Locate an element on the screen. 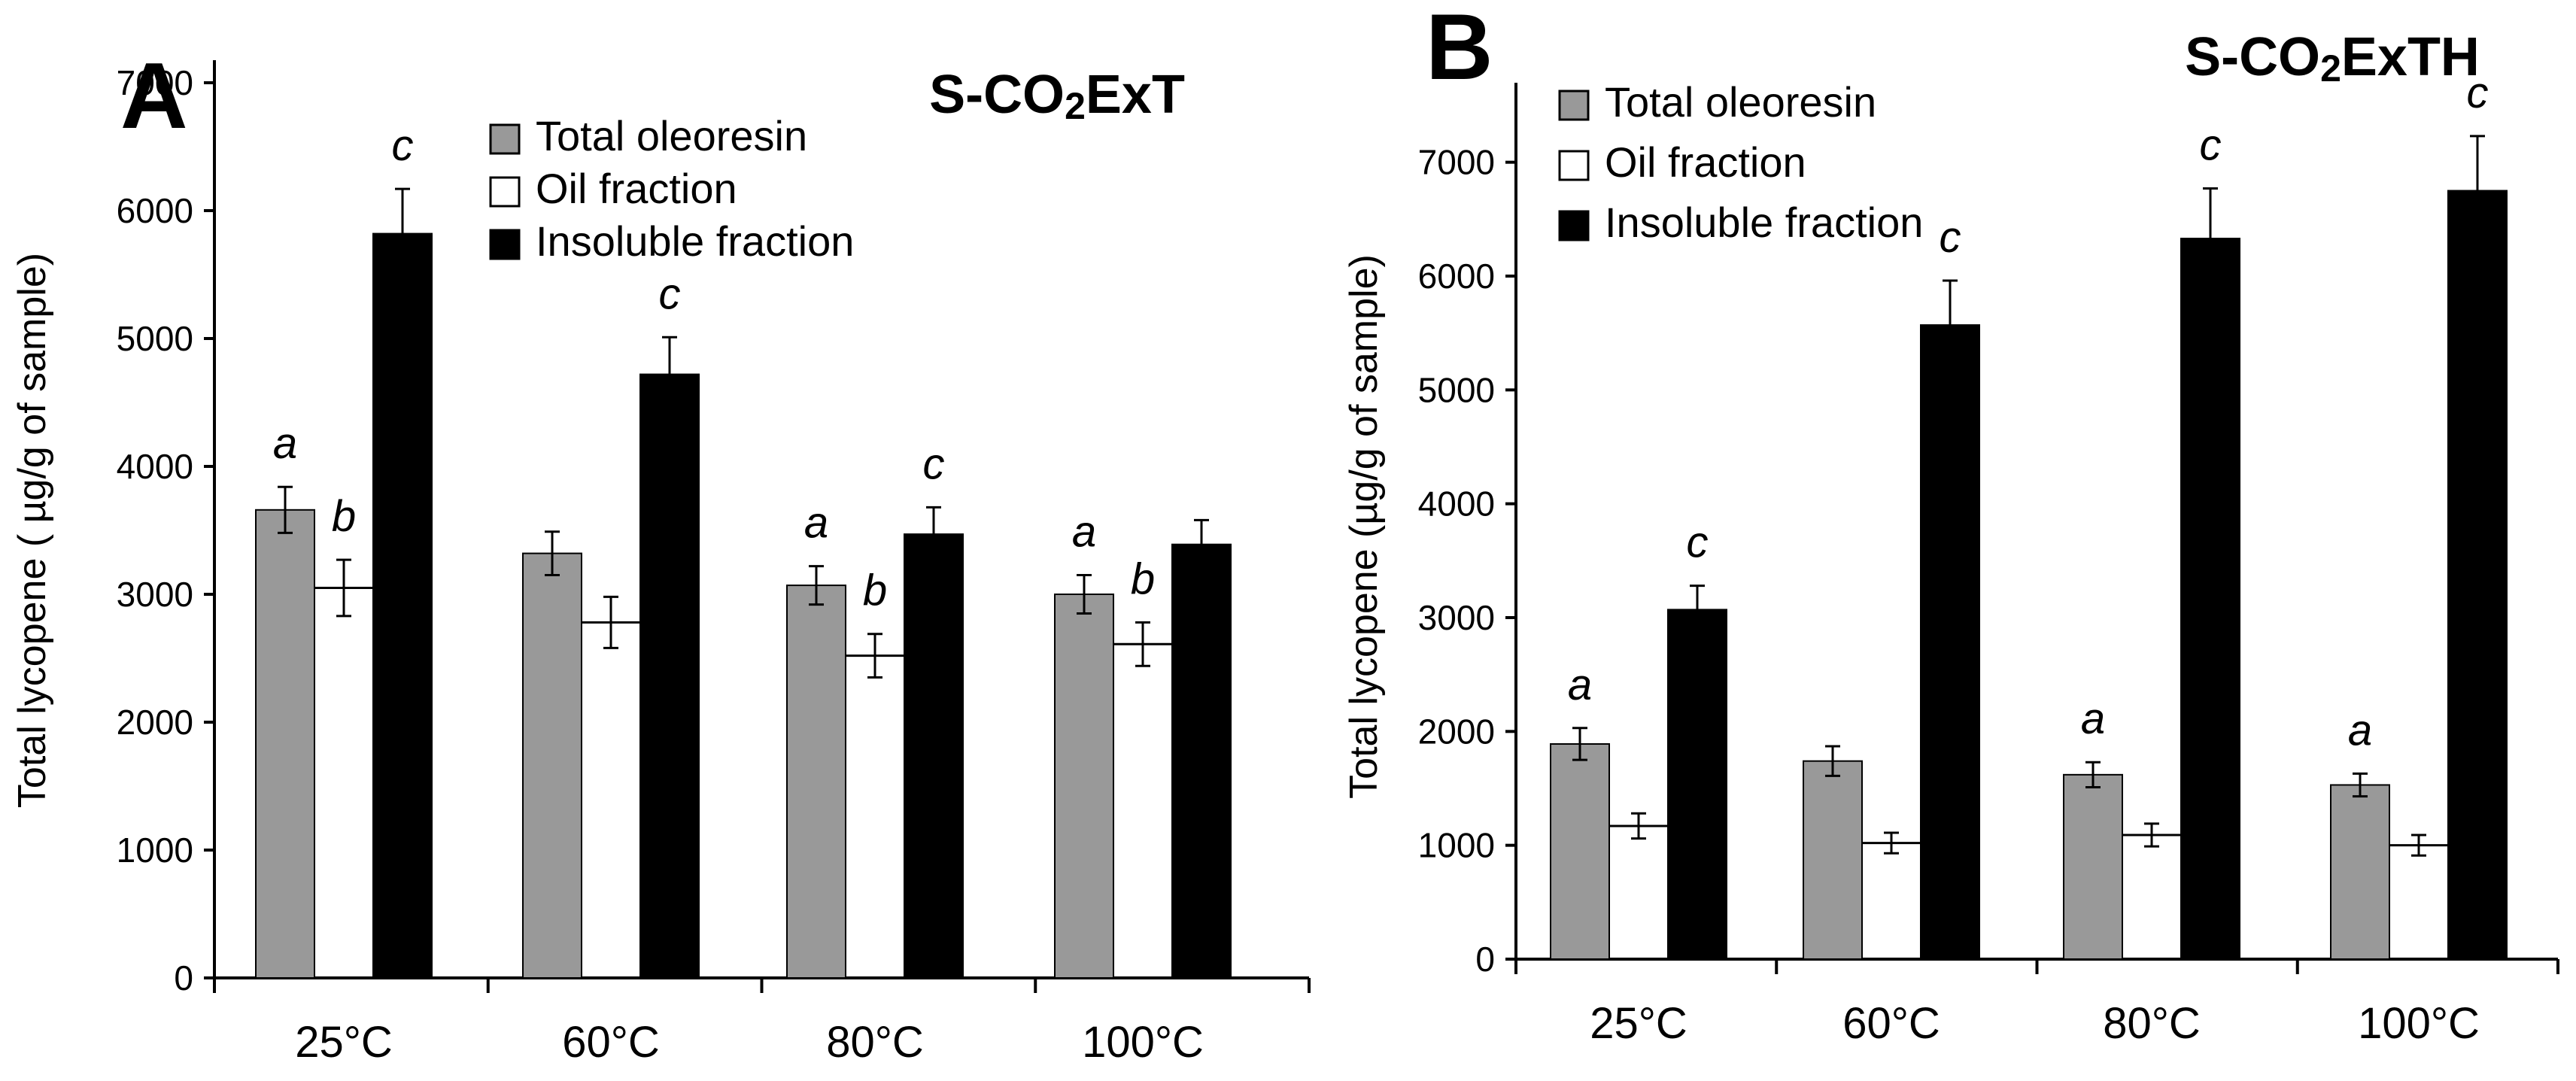 The image size is (2576, 1081). panel-a-letter: A is located at coordinates (154, 96).